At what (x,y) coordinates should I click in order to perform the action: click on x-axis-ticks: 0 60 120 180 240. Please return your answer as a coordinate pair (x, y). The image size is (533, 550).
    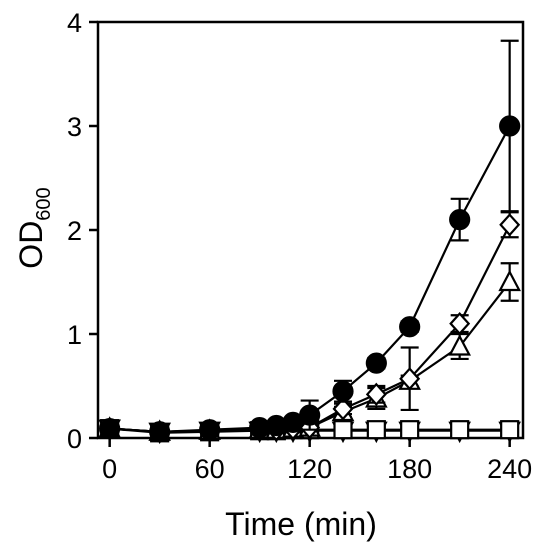
    Looking at the image, I should click on (317, 461).